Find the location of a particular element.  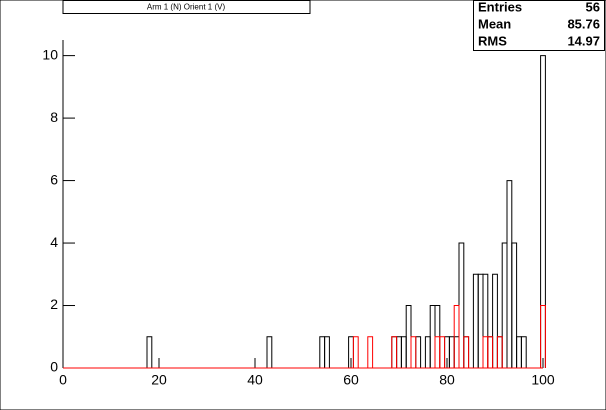

stat-label: Entries is located at coordinates (500, 7).